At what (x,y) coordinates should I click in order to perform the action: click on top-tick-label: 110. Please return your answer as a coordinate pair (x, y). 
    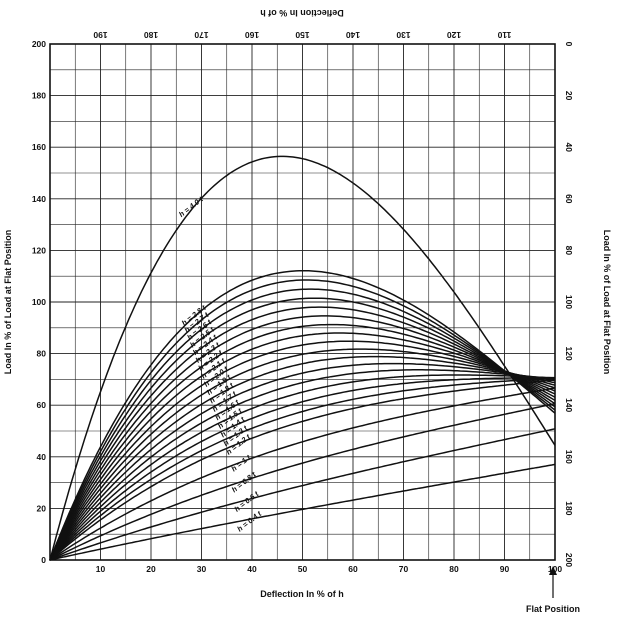
    Looking at the image, I should click on (504, 35).